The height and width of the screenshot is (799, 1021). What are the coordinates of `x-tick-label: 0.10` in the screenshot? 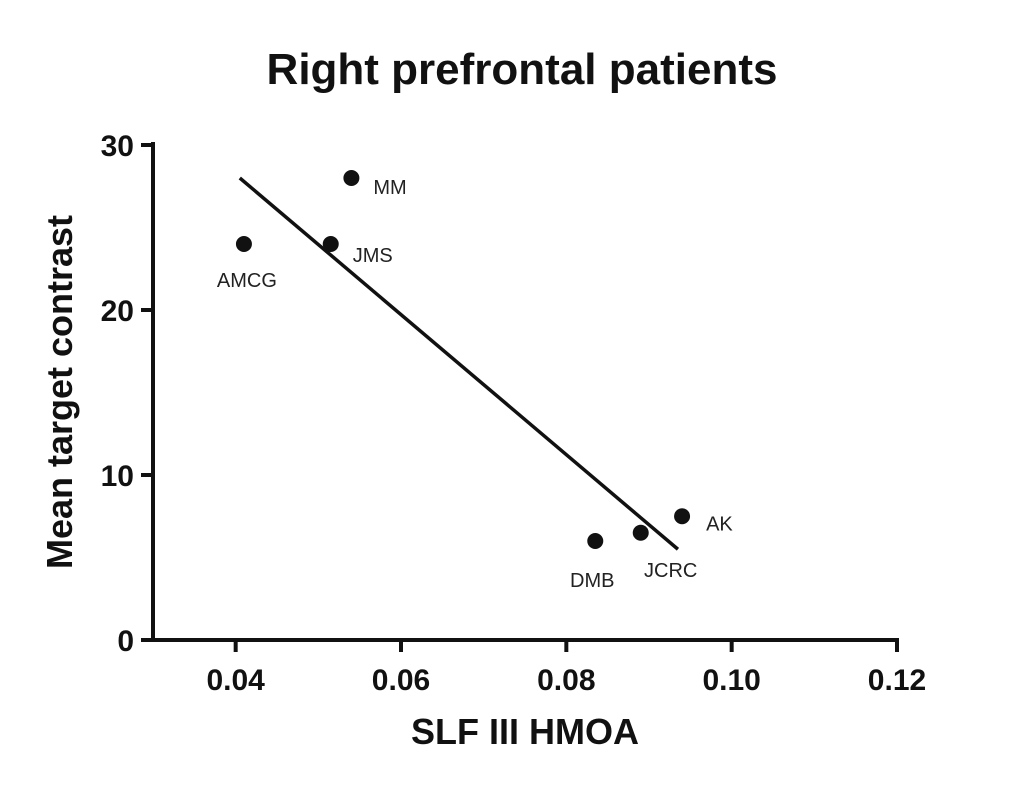 It's located at (731, 680).